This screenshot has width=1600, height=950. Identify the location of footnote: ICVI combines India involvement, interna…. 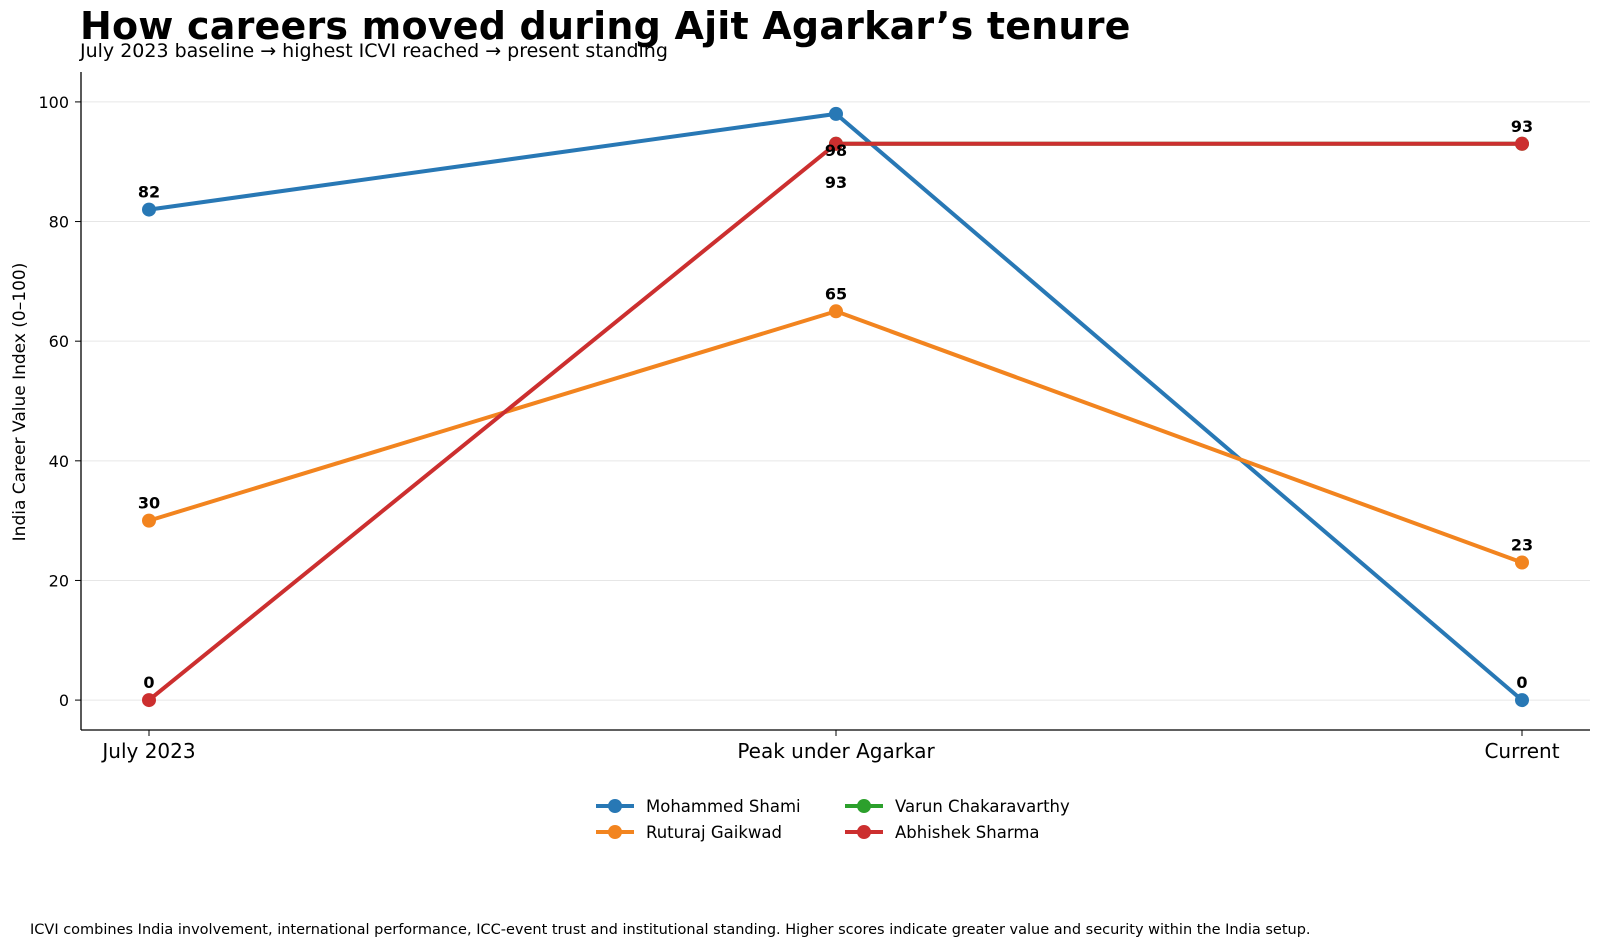
(670, 930).